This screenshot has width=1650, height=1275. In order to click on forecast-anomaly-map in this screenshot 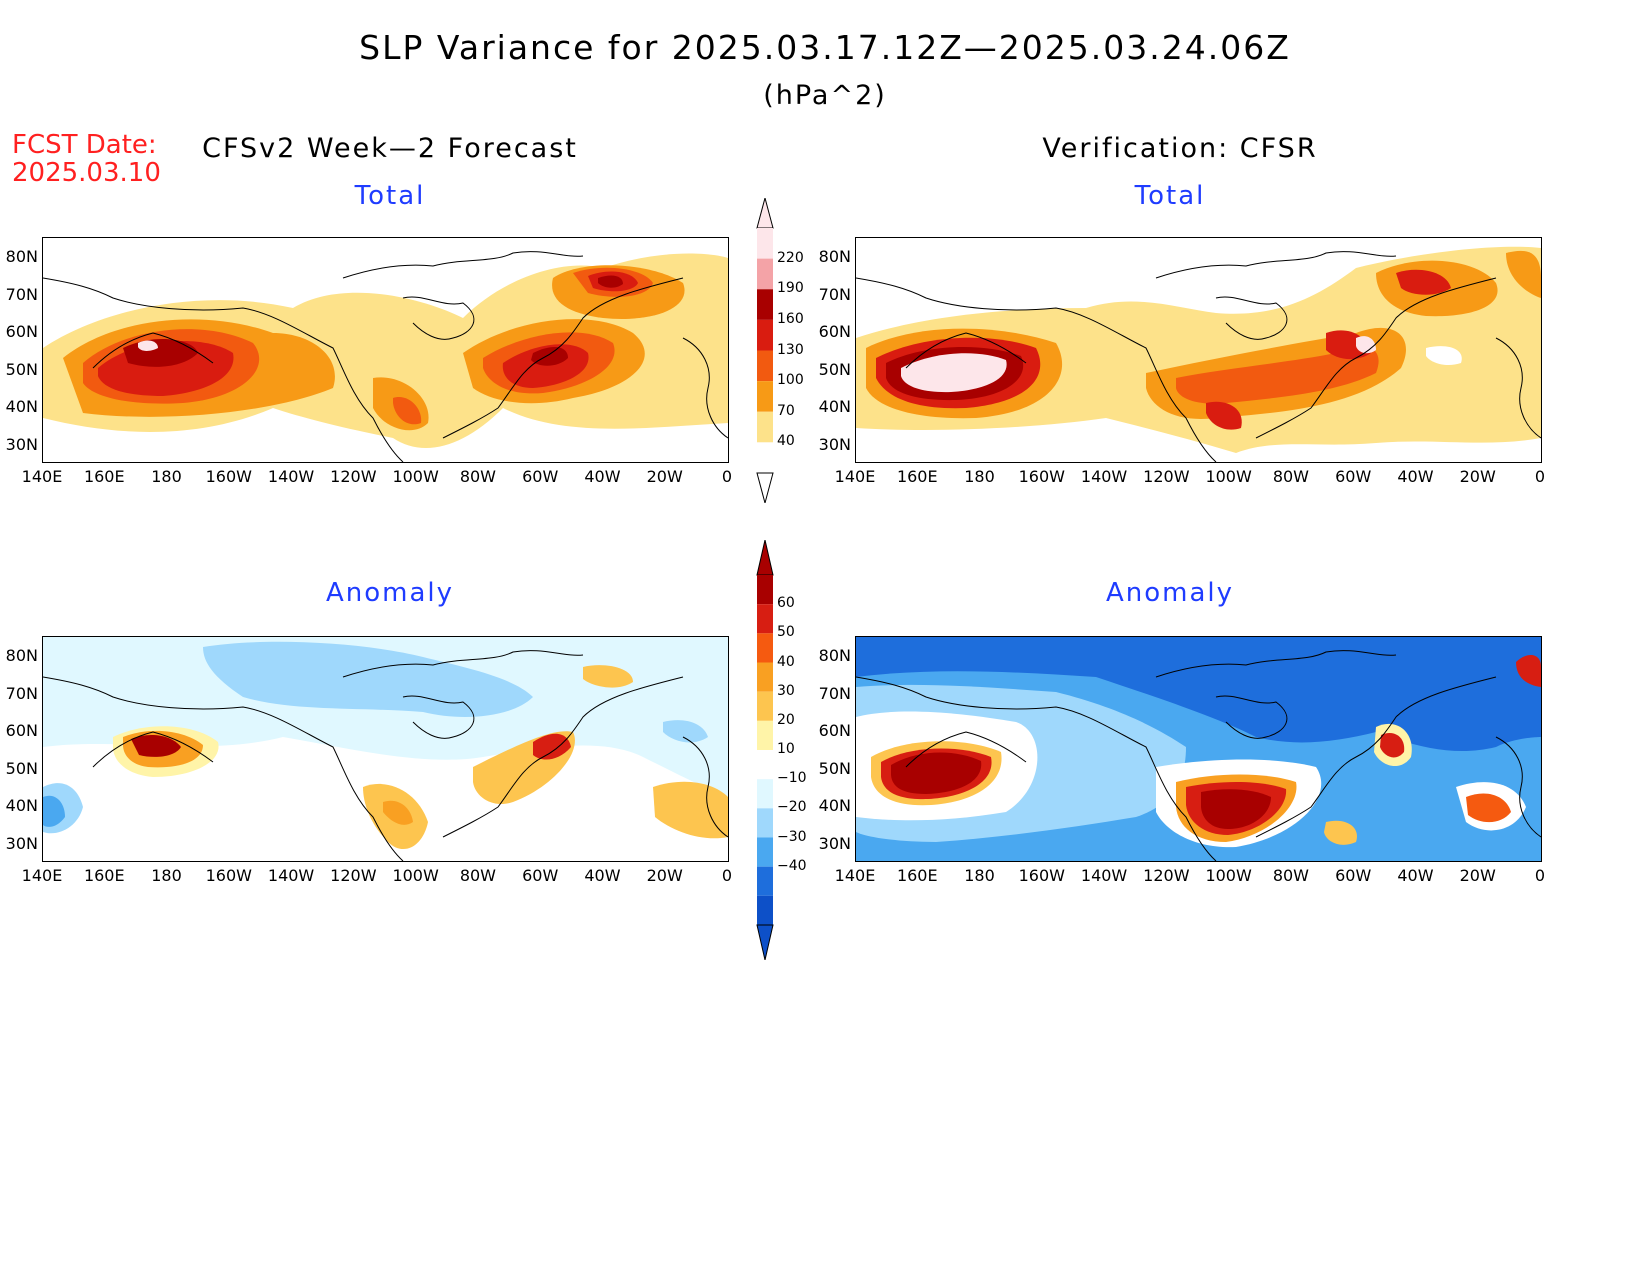, I will do `click(385, 749)`.